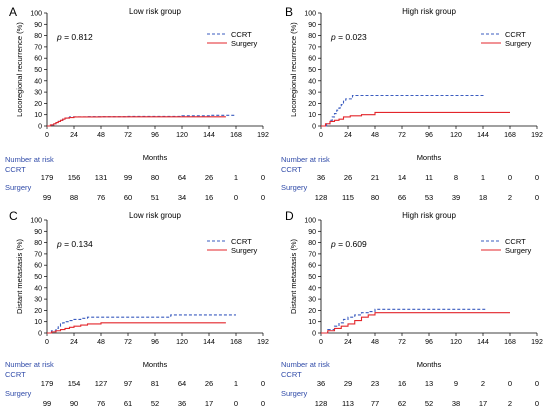  What do you see at coordinates (209, 383) in the screenshot?
I see `risk-value: 26` at bounding box center [209, 383].